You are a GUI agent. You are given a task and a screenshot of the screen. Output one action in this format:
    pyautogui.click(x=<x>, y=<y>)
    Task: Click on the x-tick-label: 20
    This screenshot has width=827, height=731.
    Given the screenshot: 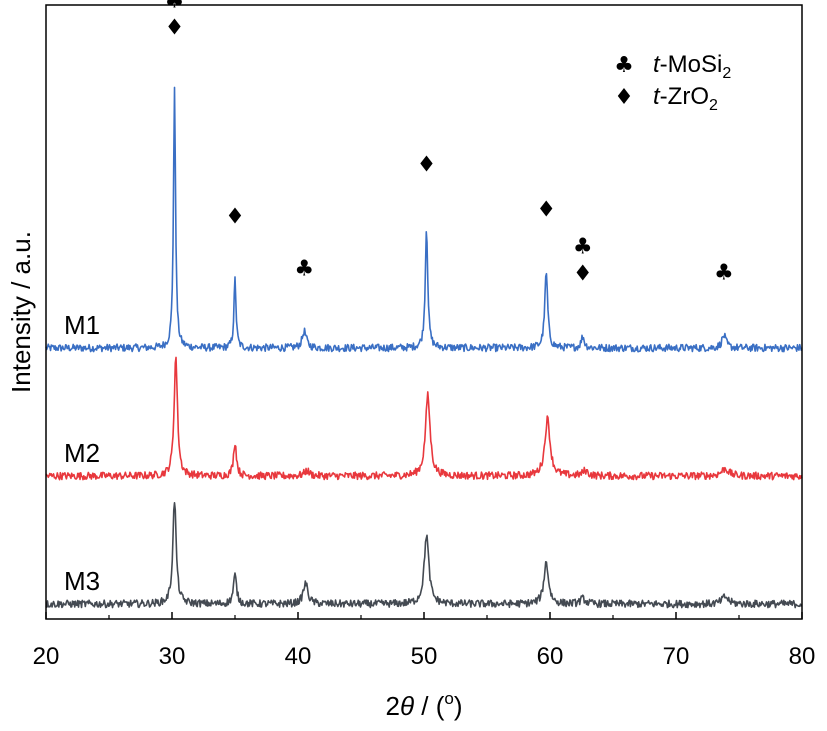 What is the action you would take?
    pyautogui.click(x=46, y=656)
    